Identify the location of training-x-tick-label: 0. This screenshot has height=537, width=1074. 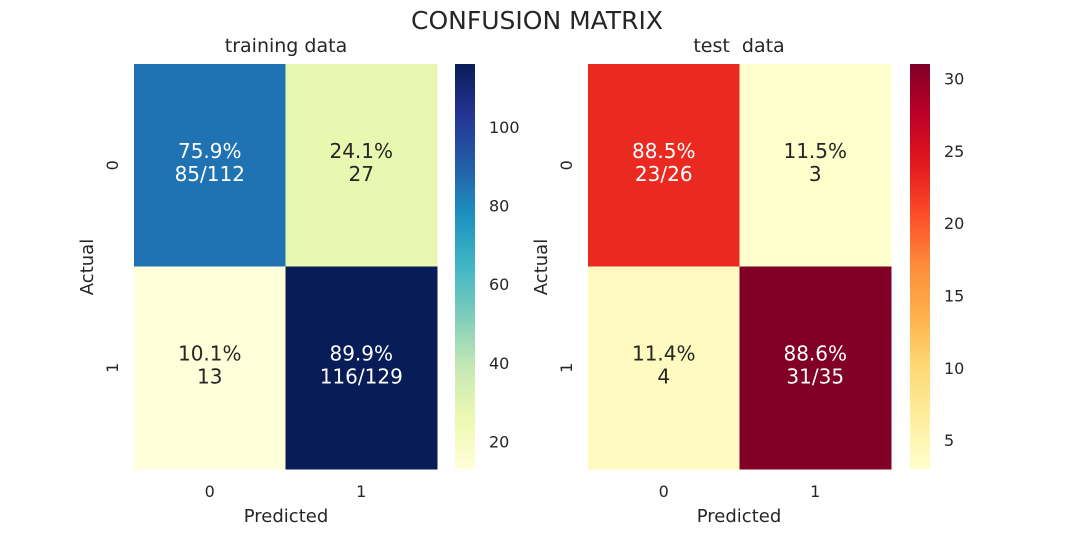
(210, 491).